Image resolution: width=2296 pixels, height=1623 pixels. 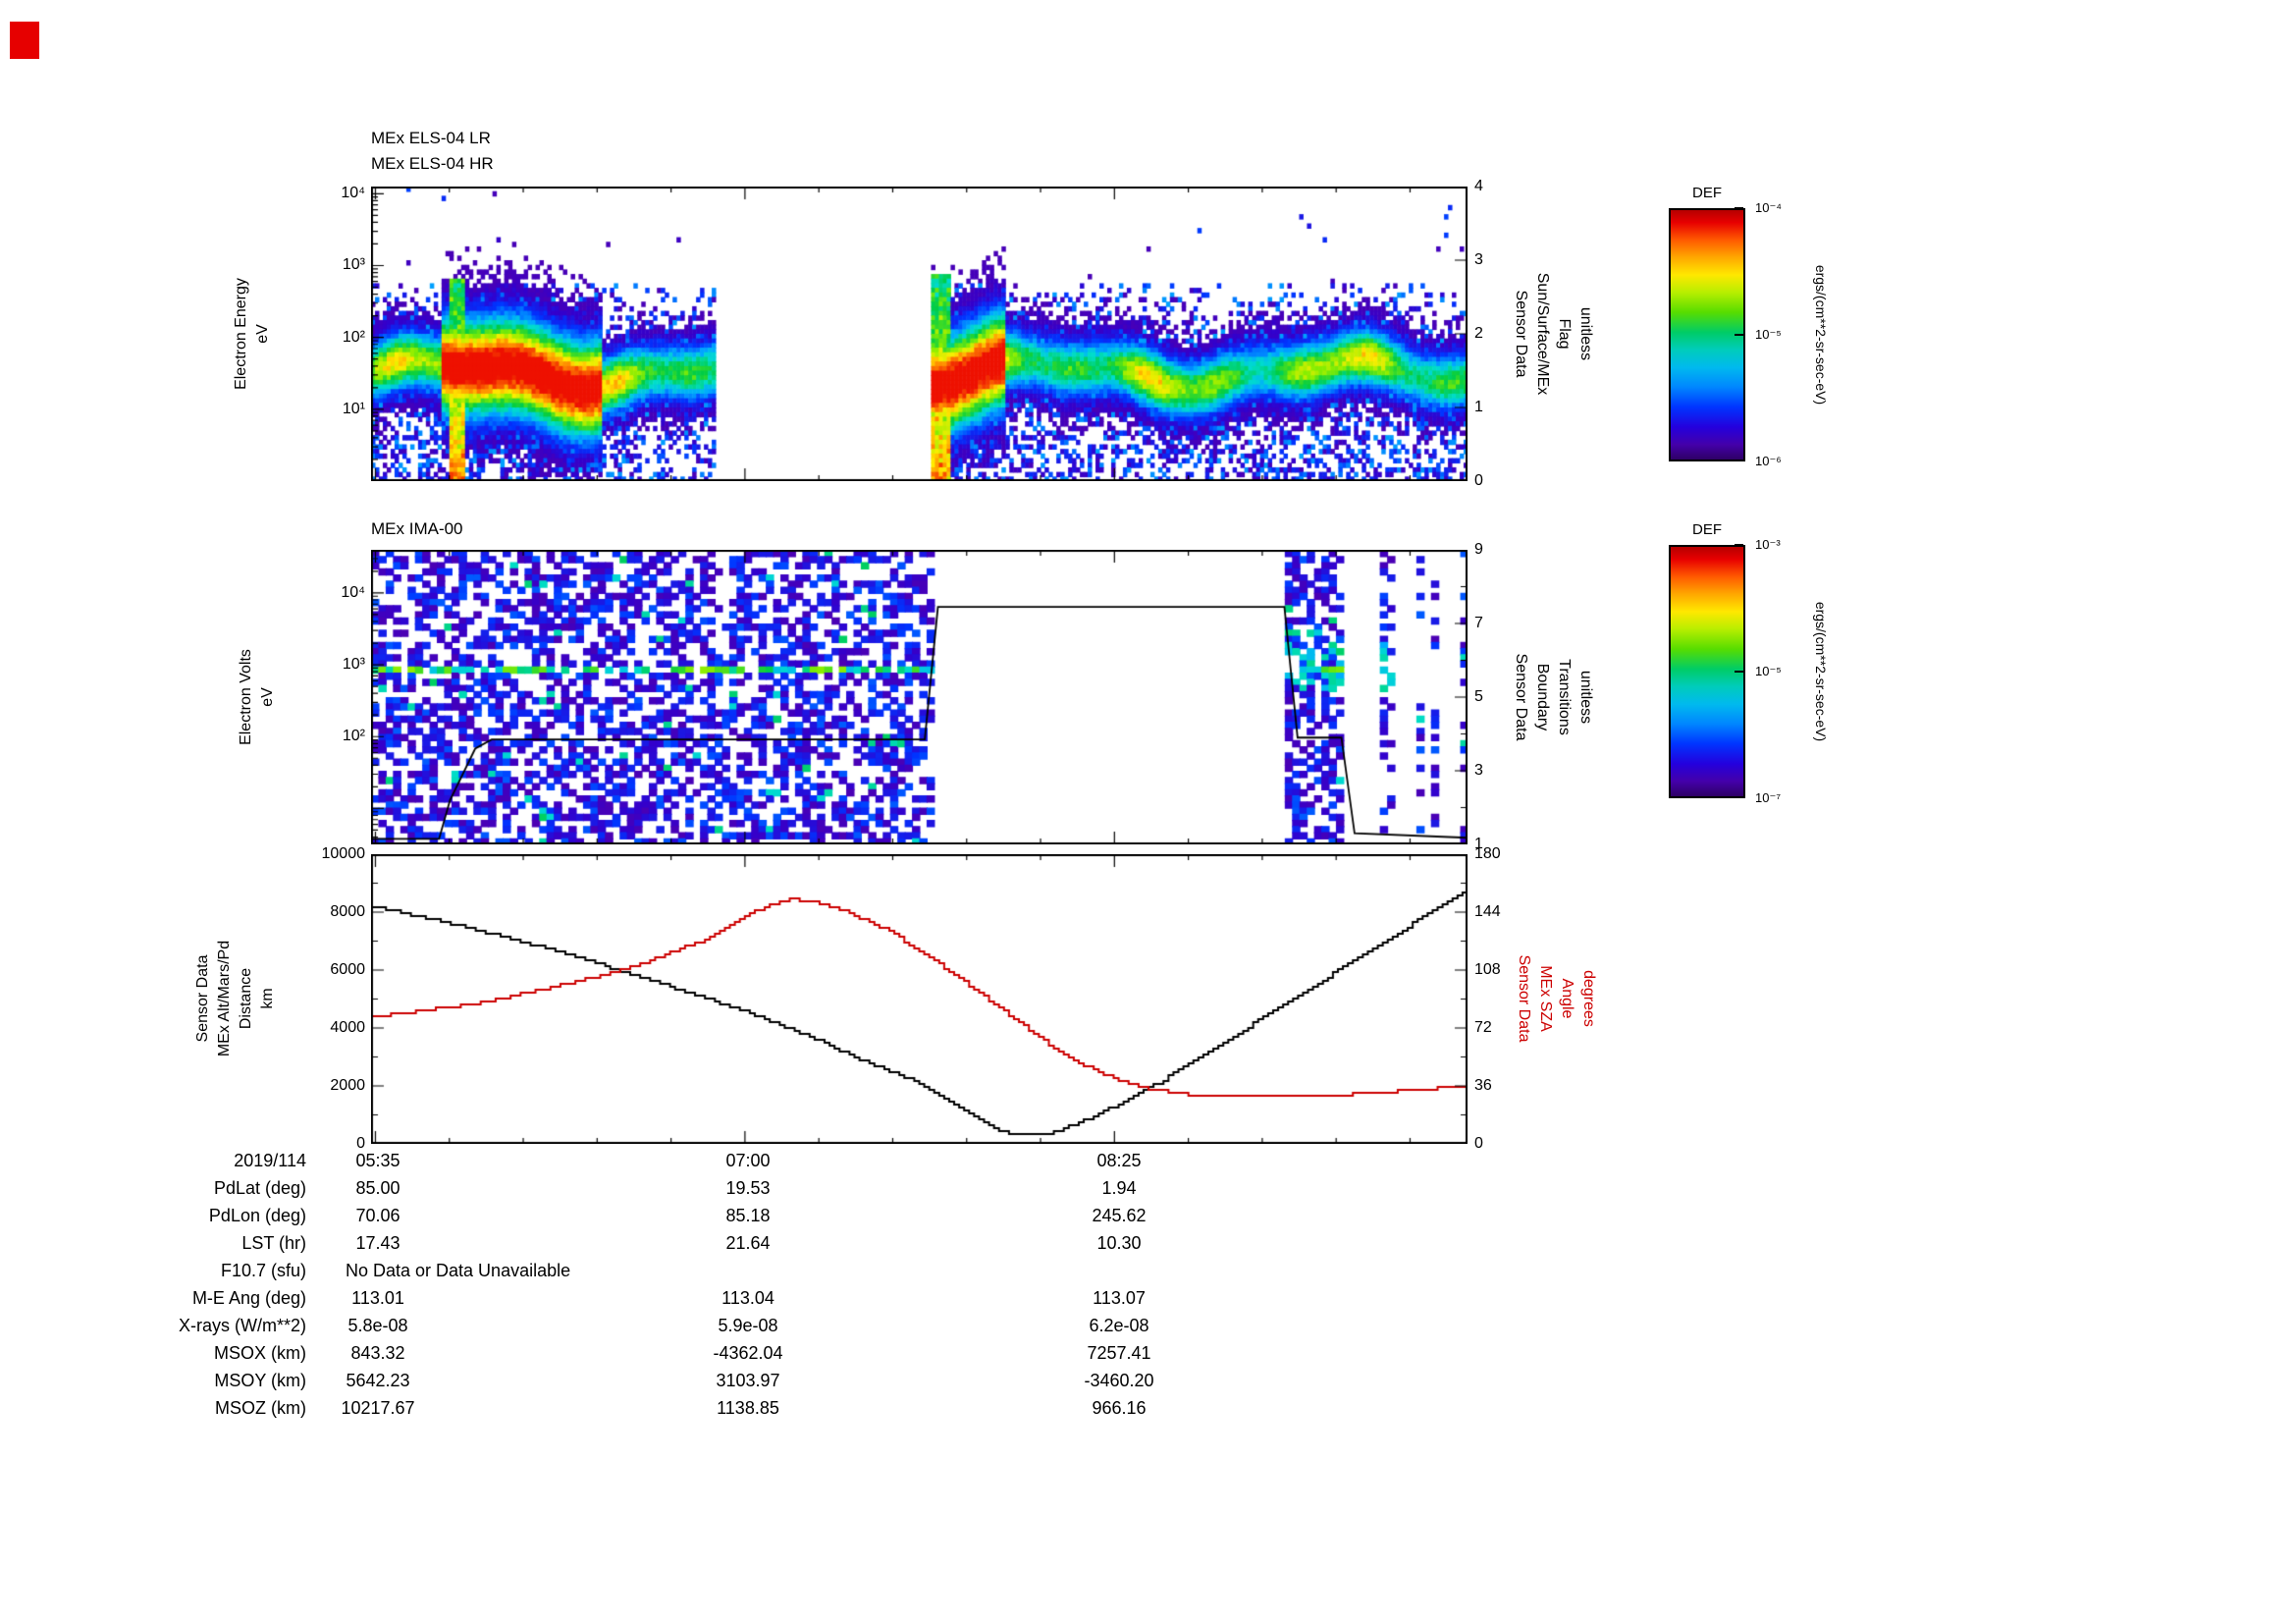 What do you see at coordinates (1546, 998) in the screenshot?
I see `axis-label-line: MEx SZA` at bounding box center [1546, 998].